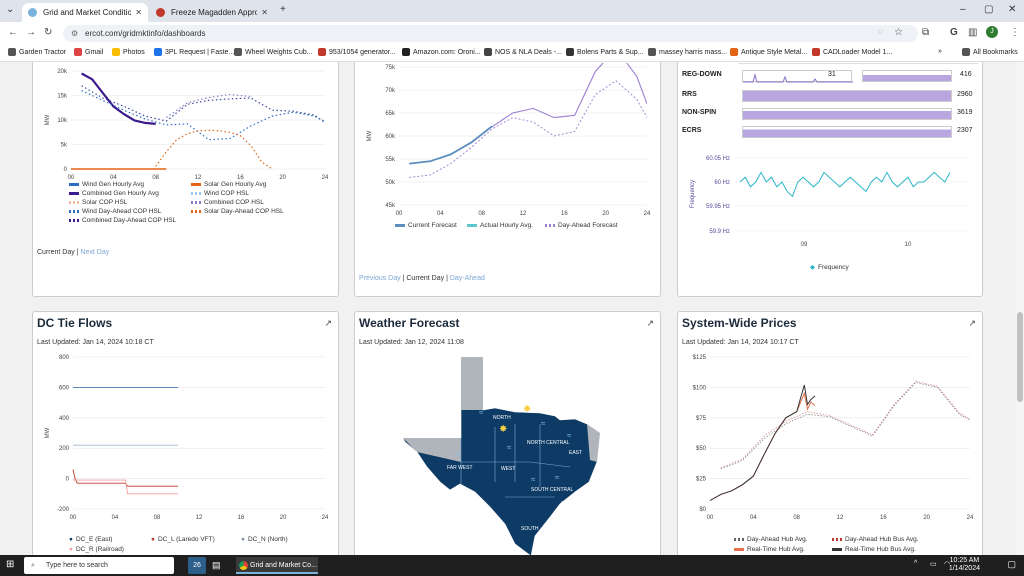  Describe the element at coordinates (965, 112) in the screenshot. I see `non-spin-value: 3619` at that location.